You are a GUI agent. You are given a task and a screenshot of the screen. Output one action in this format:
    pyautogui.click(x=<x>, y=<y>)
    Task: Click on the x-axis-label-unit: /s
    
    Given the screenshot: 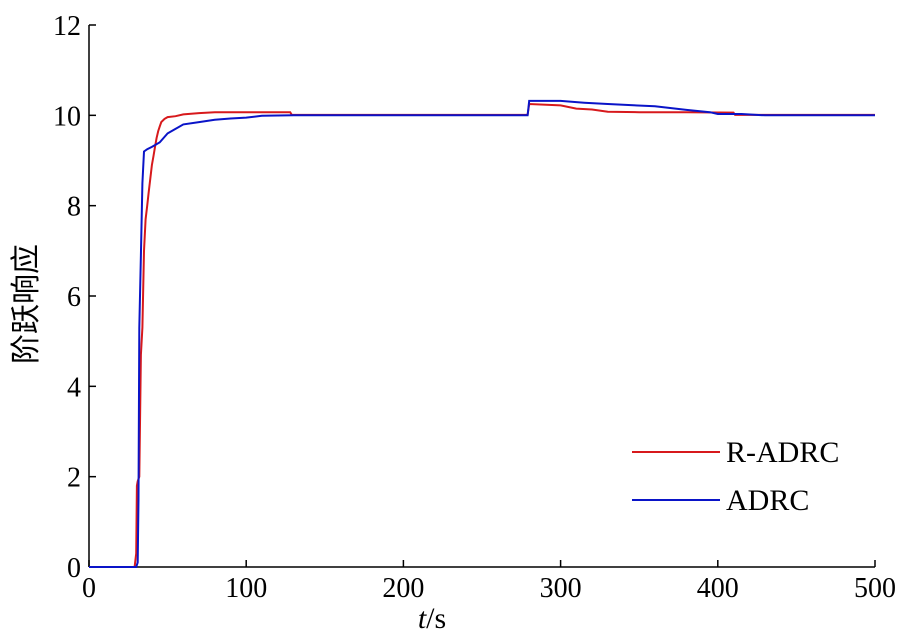 What is the action you would take?
    pyautogui.click(x=436, y=618)
    